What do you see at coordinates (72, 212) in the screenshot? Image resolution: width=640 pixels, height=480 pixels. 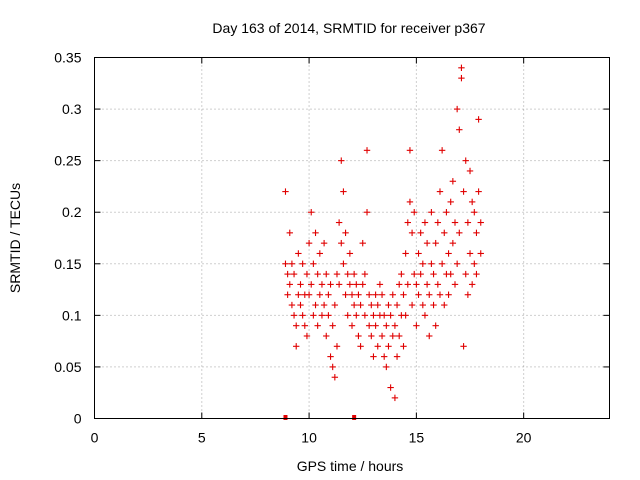 I see `y-tick-label: 0.2` at bounding box center [72, 212].